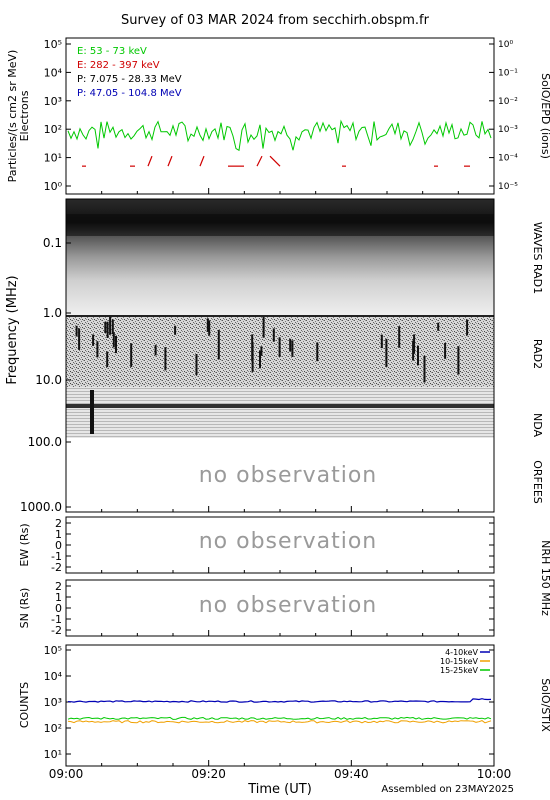  Describe the element at coordinates (280, 412) in the screenshot. I see `nda-spectrogram` at that location.